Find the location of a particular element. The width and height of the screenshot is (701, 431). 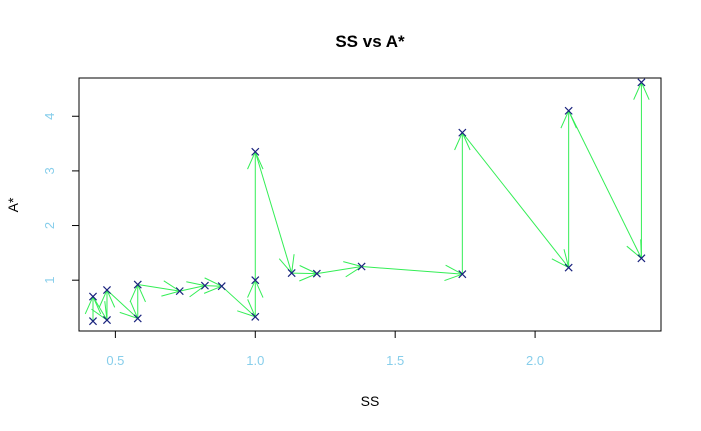

y-axis-label: A* is located at coordinates (13, 204).